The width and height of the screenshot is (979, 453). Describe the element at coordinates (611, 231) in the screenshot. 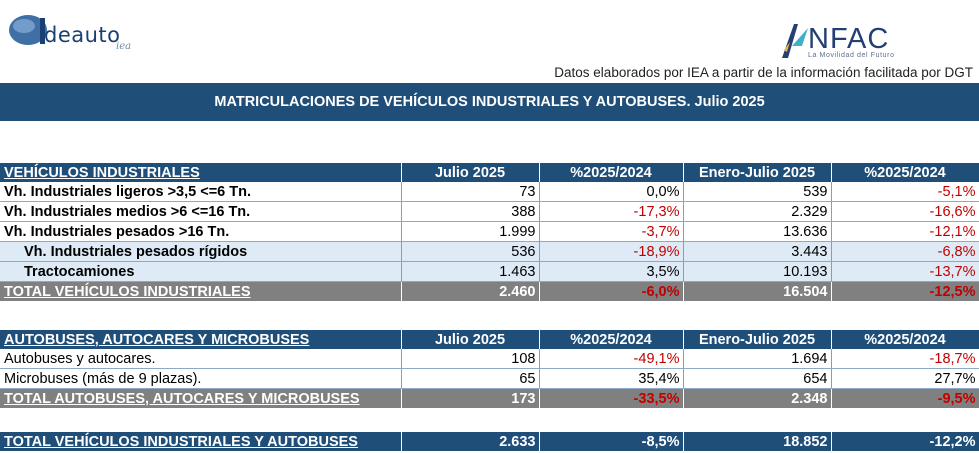

I see `cell: -3,7%` at that location.